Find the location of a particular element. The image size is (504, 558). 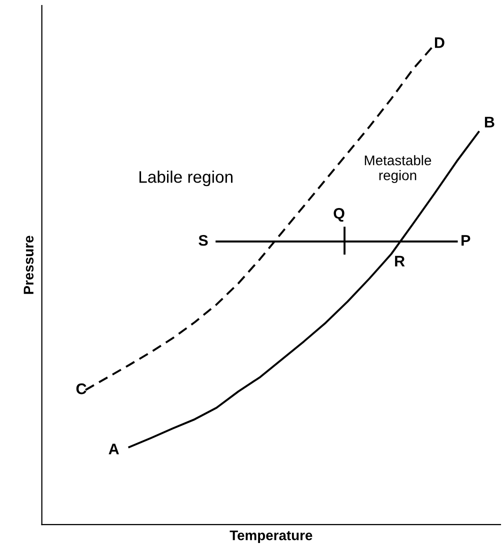

annotation: B is located at coordinates (489, 122).